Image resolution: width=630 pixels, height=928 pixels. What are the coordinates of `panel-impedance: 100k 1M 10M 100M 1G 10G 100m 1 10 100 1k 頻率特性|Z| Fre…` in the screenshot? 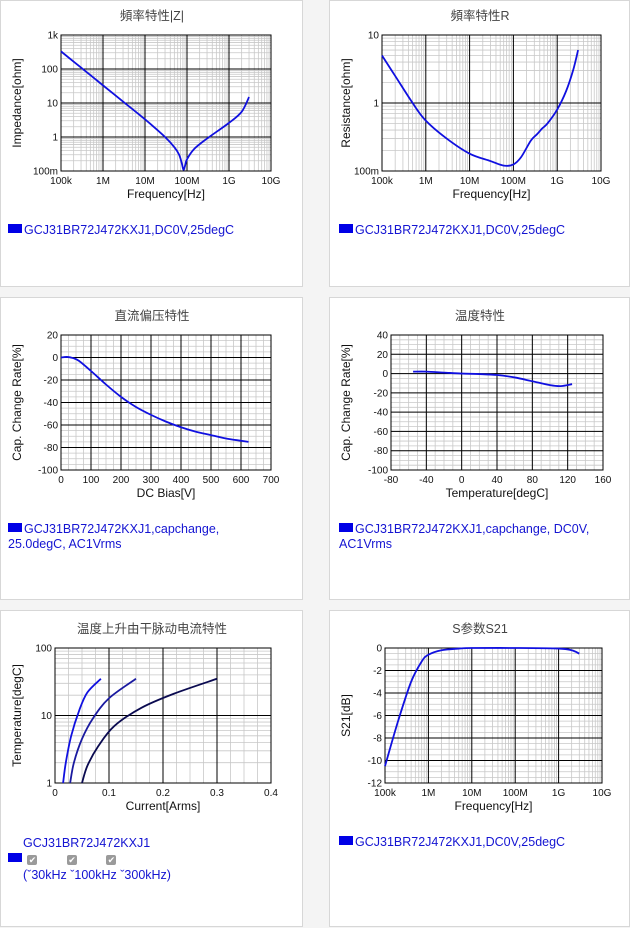 It's located at (151, 143).